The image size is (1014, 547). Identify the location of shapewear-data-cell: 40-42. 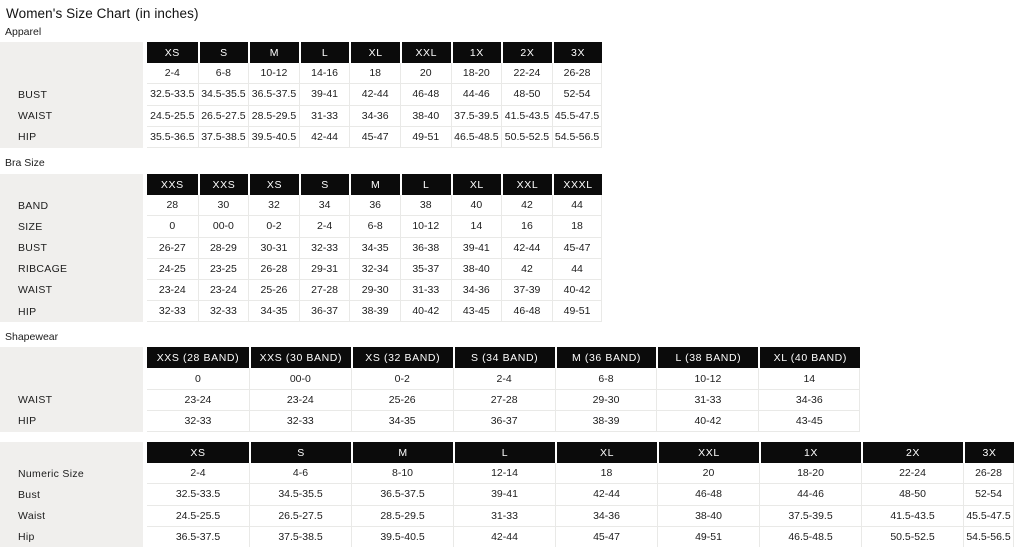
(707, 421).